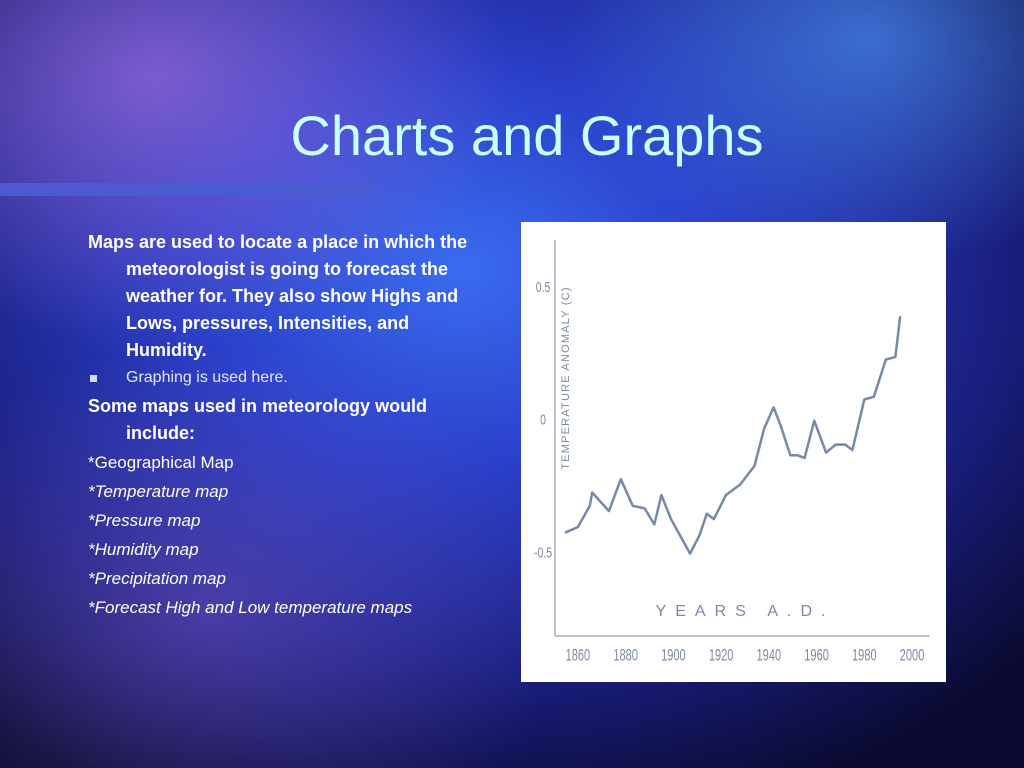  What do you see at coordinates (769, 655) in the screenshot?
I see `x-tick-label: 1940` at bounding box center [769, 655].